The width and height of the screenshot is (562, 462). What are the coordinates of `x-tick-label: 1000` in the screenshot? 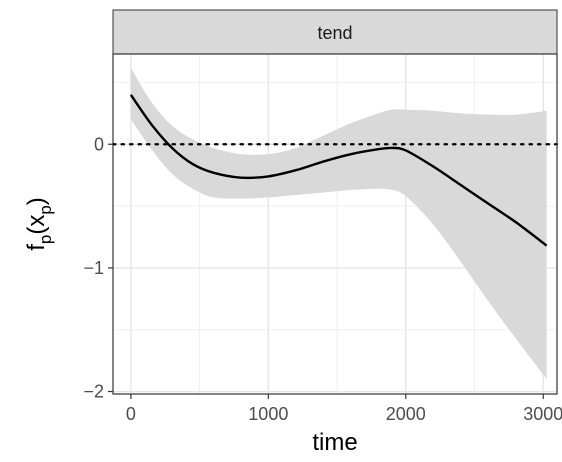 It's located at (268, 414).